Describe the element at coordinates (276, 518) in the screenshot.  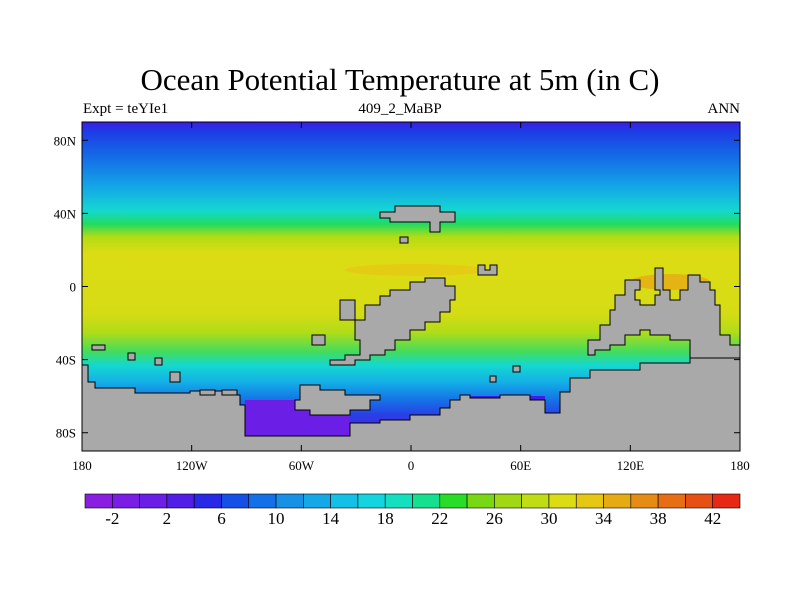
I see `colorbar-label: 10` at that location.